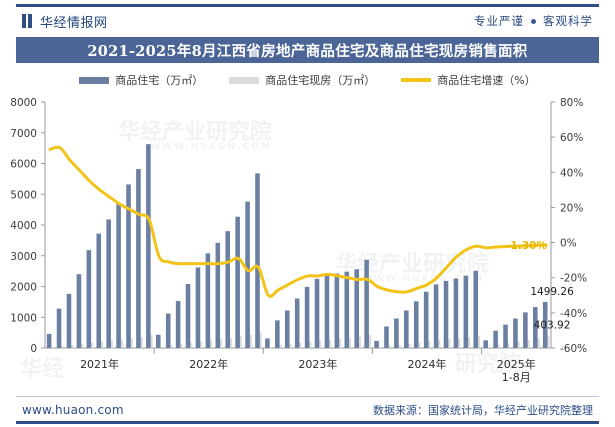  I want to click on bullet-dot-icon, so click(533, 21).